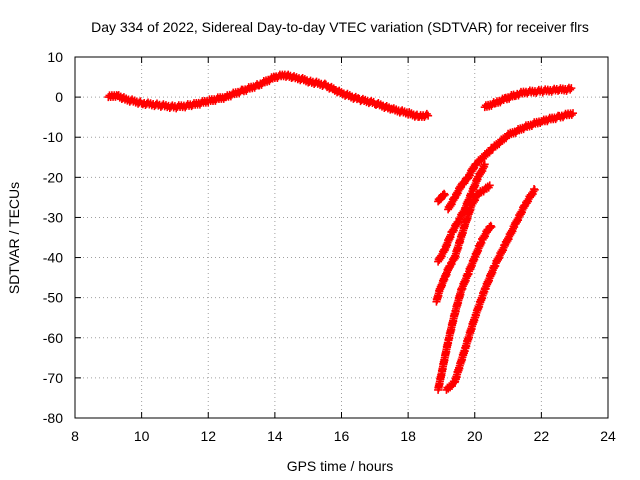 The height and width of the screenshot is (480, 640). What do you see at coordinates (475, 436) in the screenshot?
I see `x-tick-label: 20` at bounding box center [475, 436].